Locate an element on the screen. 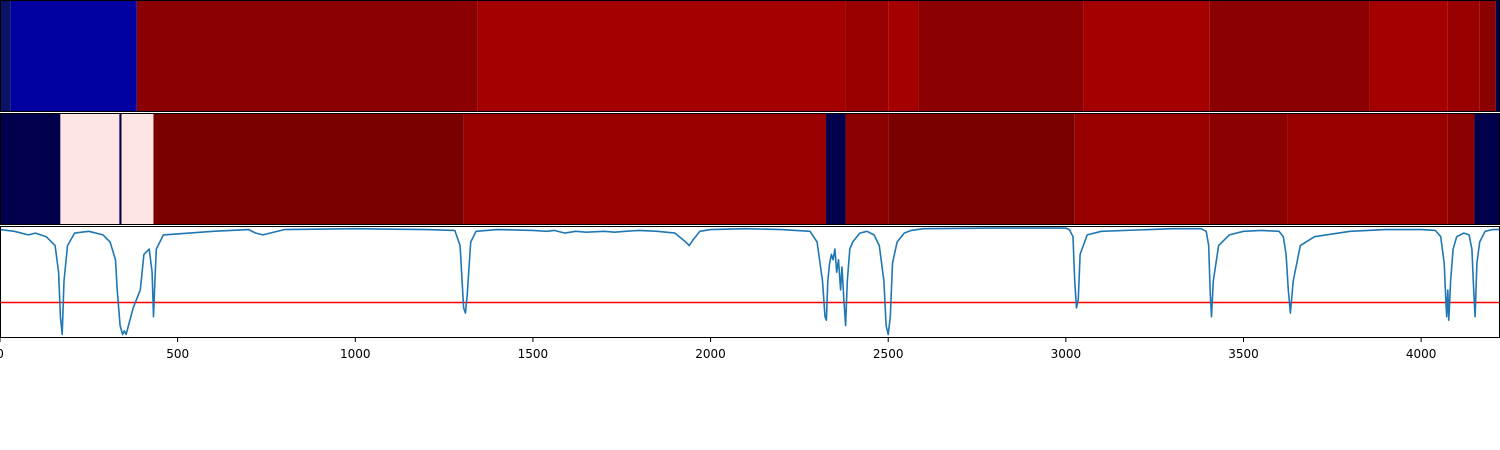  x-tick-label: 500 is located at coordinates (177, 354).